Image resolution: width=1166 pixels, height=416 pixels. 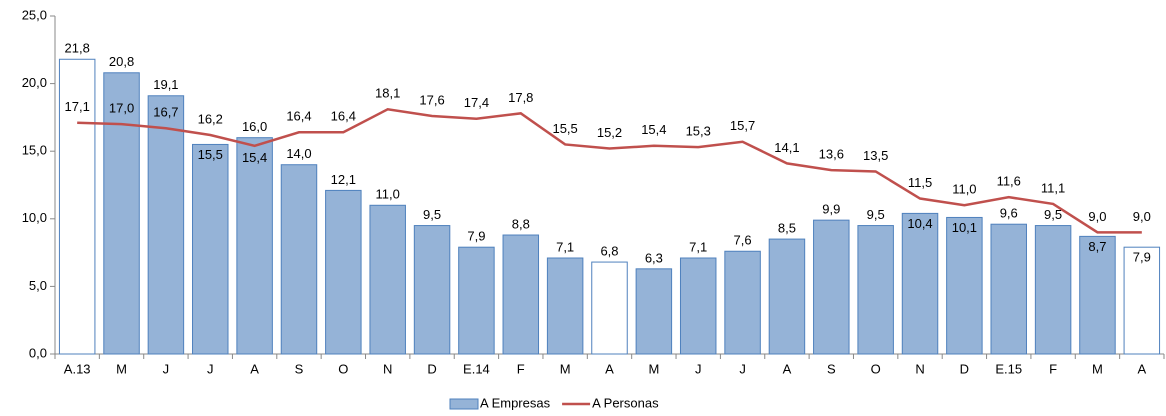 I want to click on line-value-label: 14,1, so click(x=786, y=147).